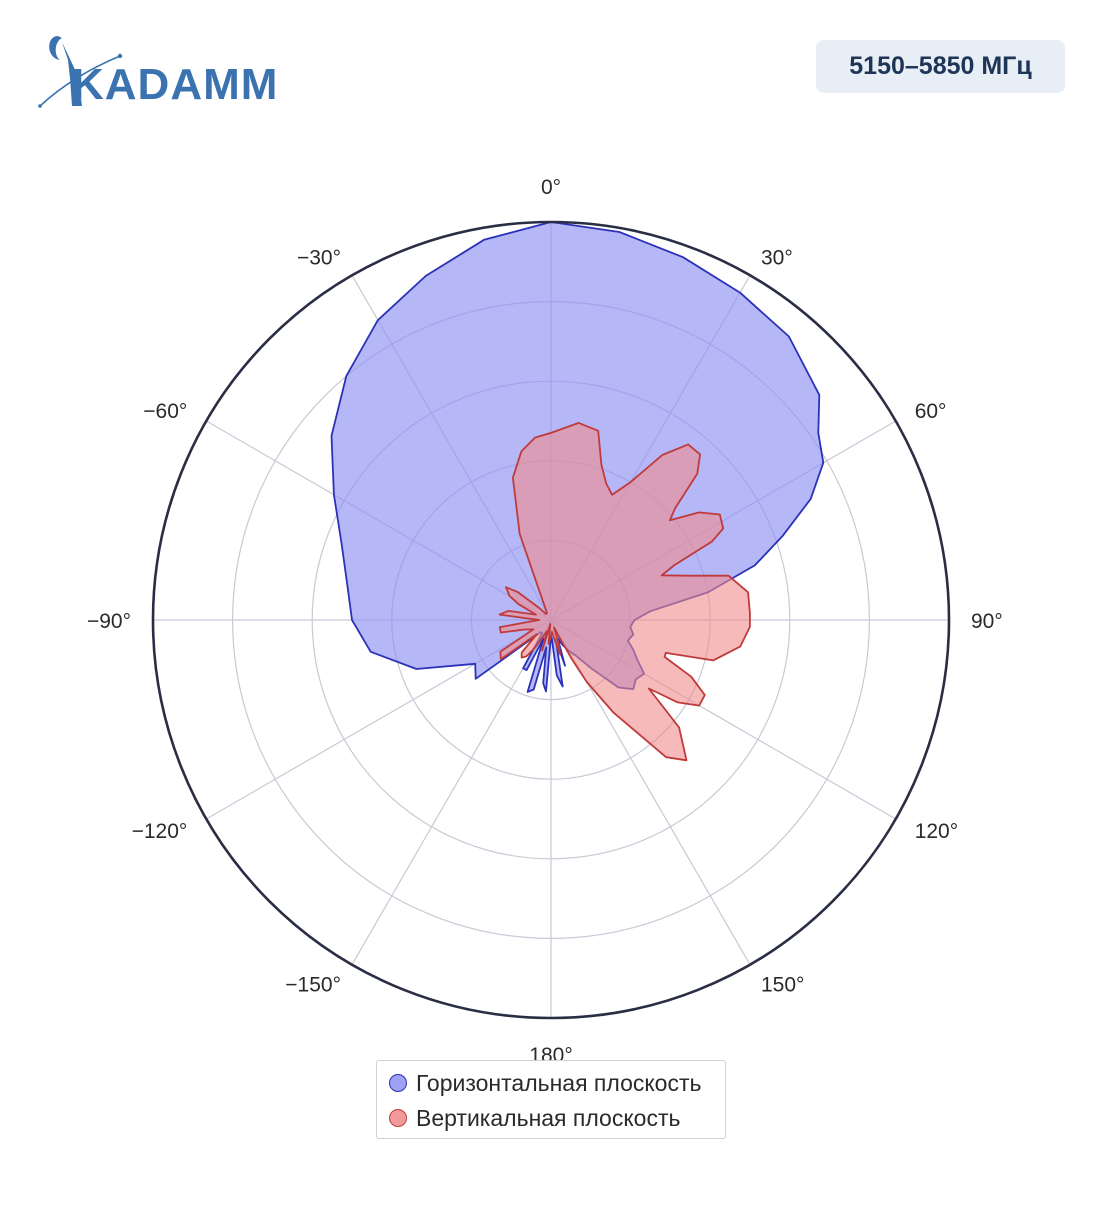 The width and height of the screenshot is (1104, 1211). I want to click on angular-tick-label: 60°, so click(931, 411).